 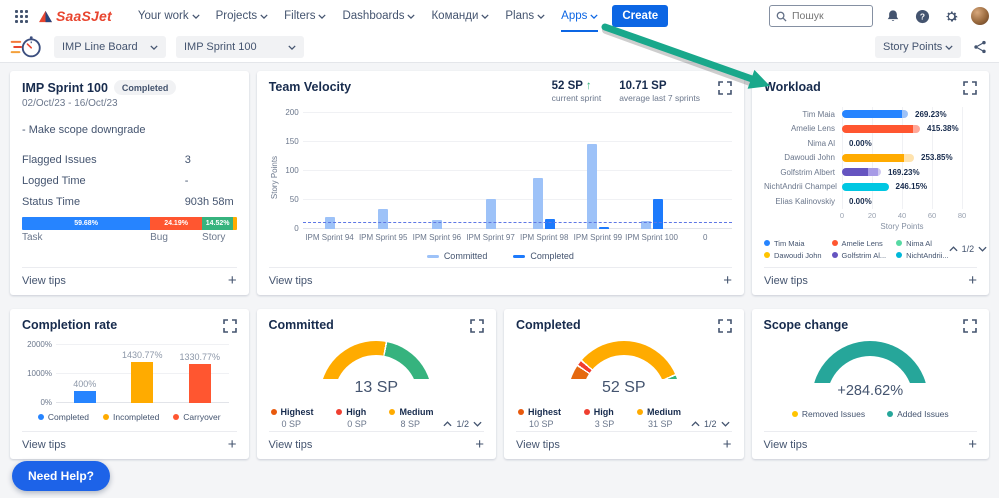 I want to click on completion-bar, so click(x=199, y=383).